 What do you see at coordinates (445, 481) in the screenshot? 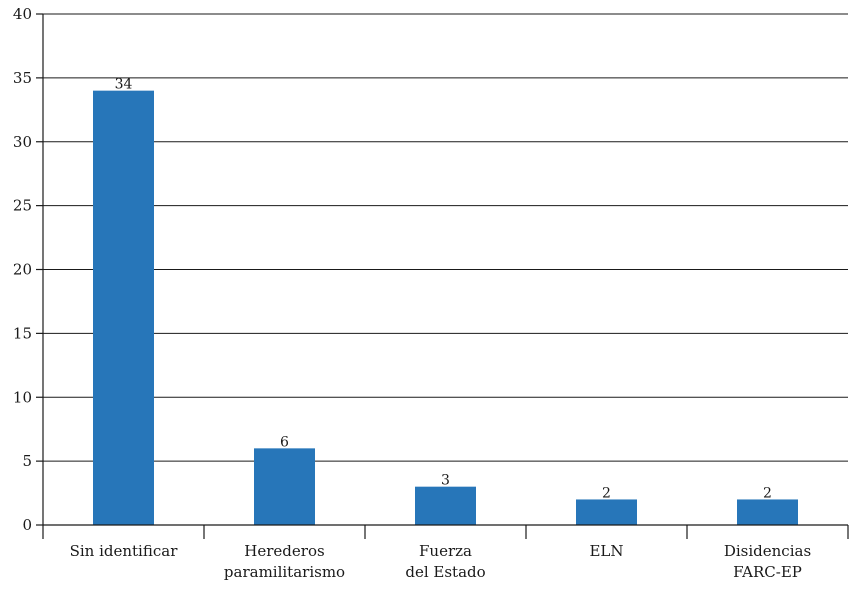
I see `data-label: 3` at bounding box center [445, 481].